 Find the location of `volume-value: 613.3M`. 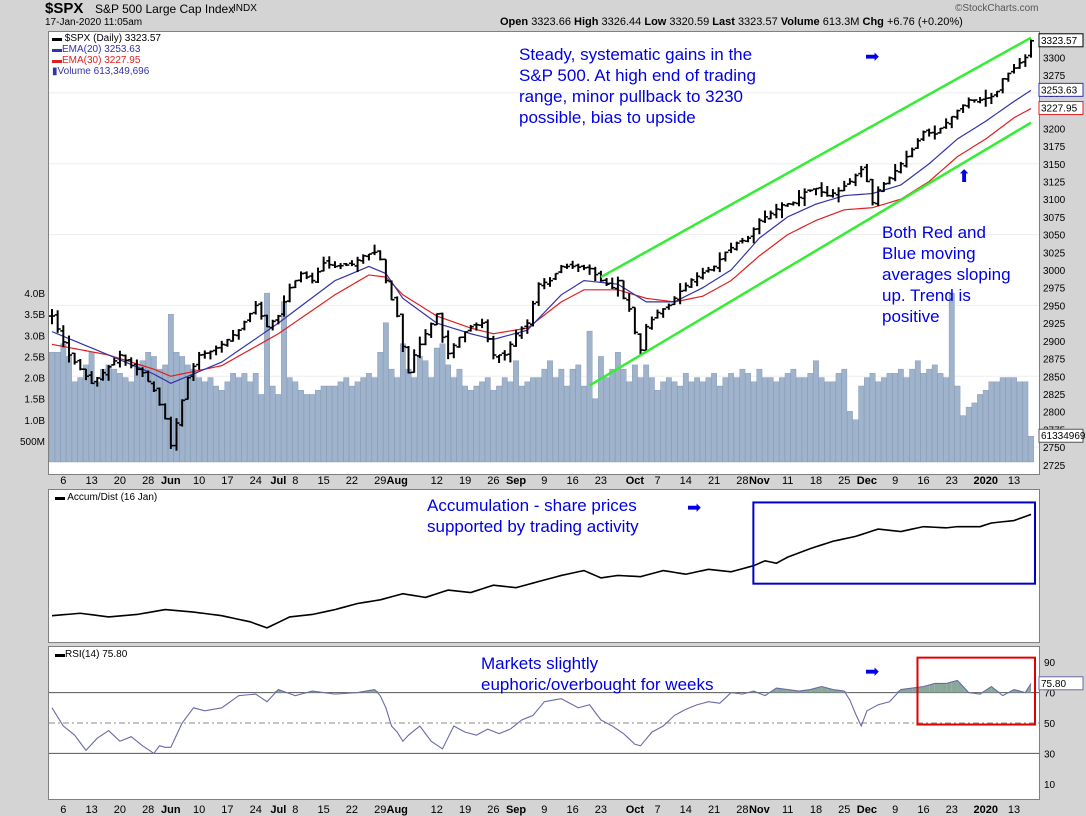

volume-value: 613.3M is located at coordinates (841, 22).